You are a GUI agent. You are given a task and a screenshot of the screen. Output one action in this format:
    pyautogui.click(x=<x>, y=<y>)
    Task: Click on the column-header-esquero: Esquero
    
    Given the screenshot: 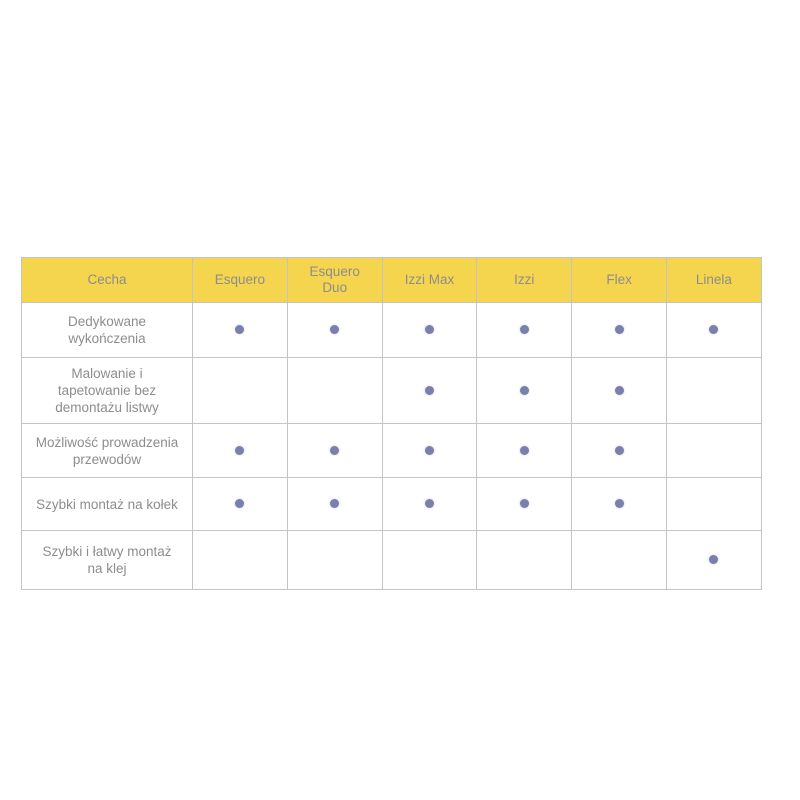 What is the action you would take?
    pyautogui.click(x=240, y=280)
    